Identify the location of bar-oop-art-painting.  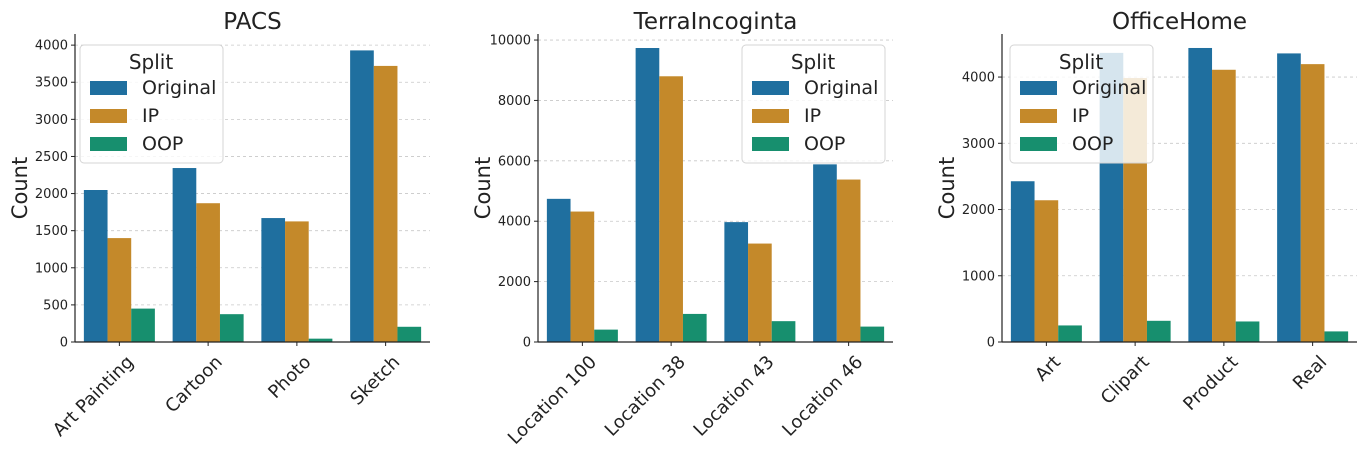
(143, 325).